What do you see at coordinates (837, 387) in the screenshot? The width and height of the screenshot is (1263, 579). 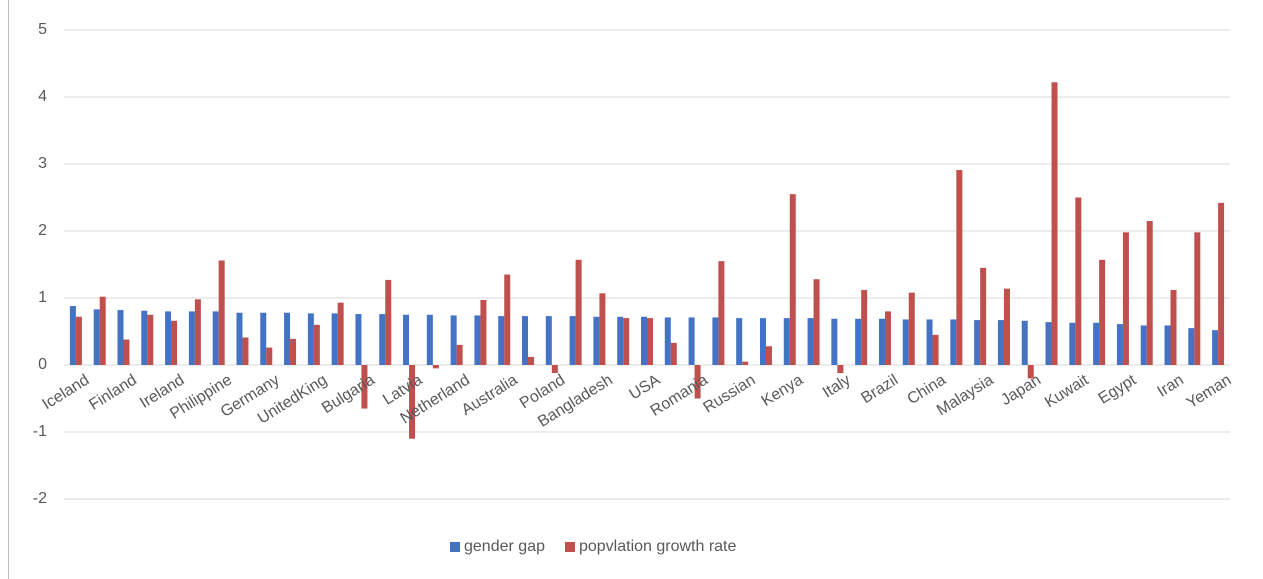 I see `x-tick-label: Italy` at bounding box center [837, 387].